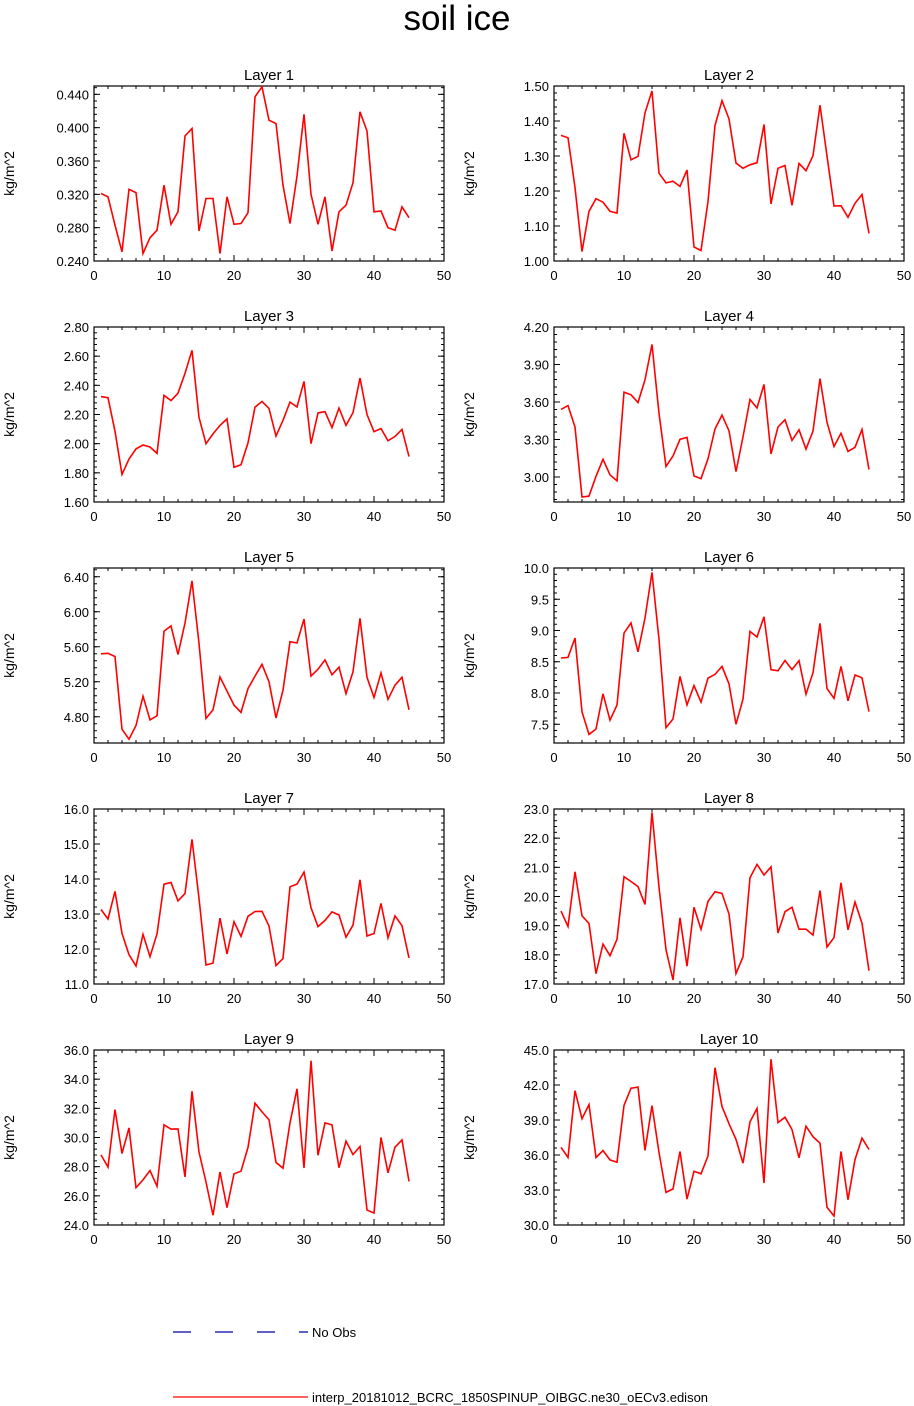  Describe the element at coordinates (76, 356) in the screenshot. I see `y-tick-label: 2.60` at that location.